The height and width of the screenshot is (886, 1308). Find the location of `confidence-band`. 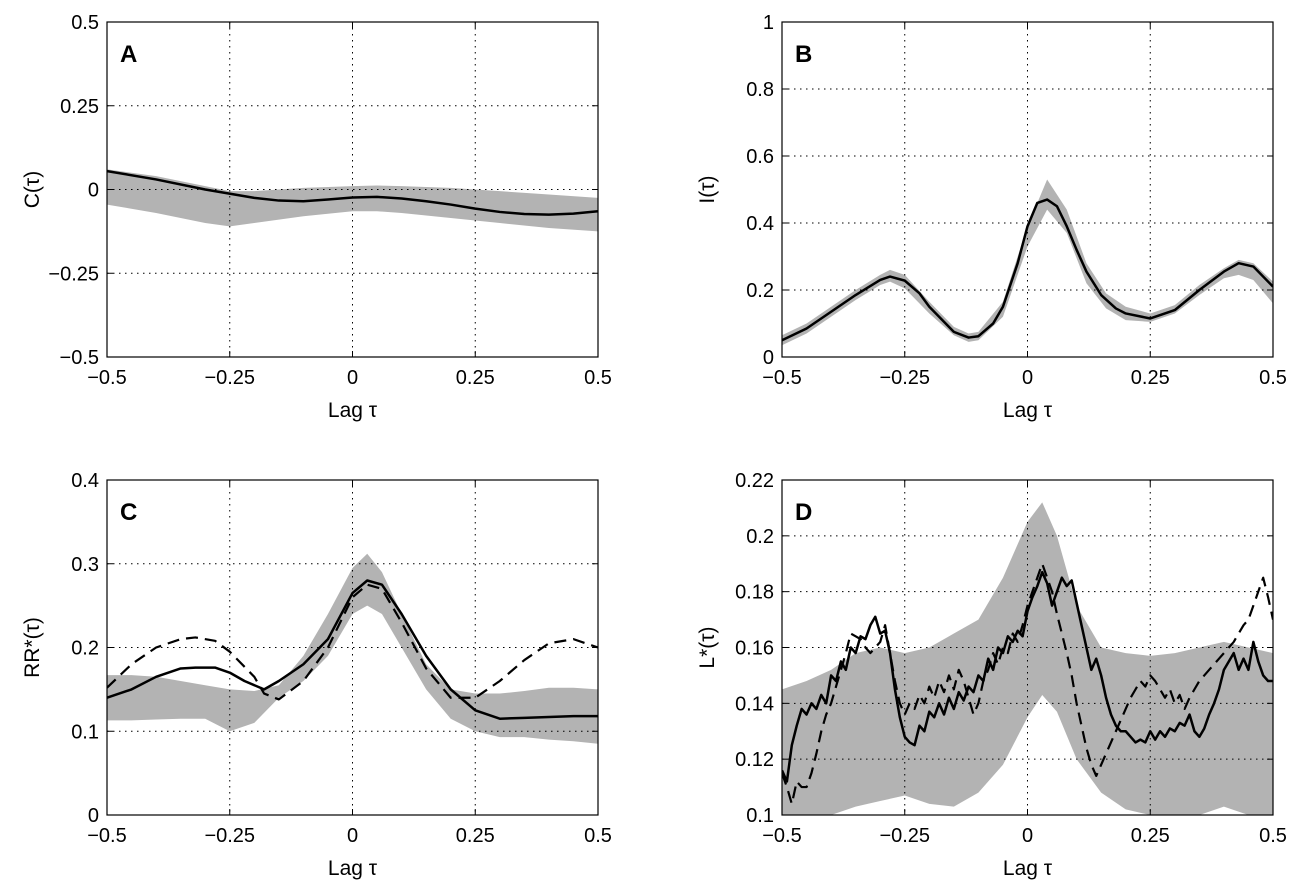

confidence-band is located at coordinates (352, 200).